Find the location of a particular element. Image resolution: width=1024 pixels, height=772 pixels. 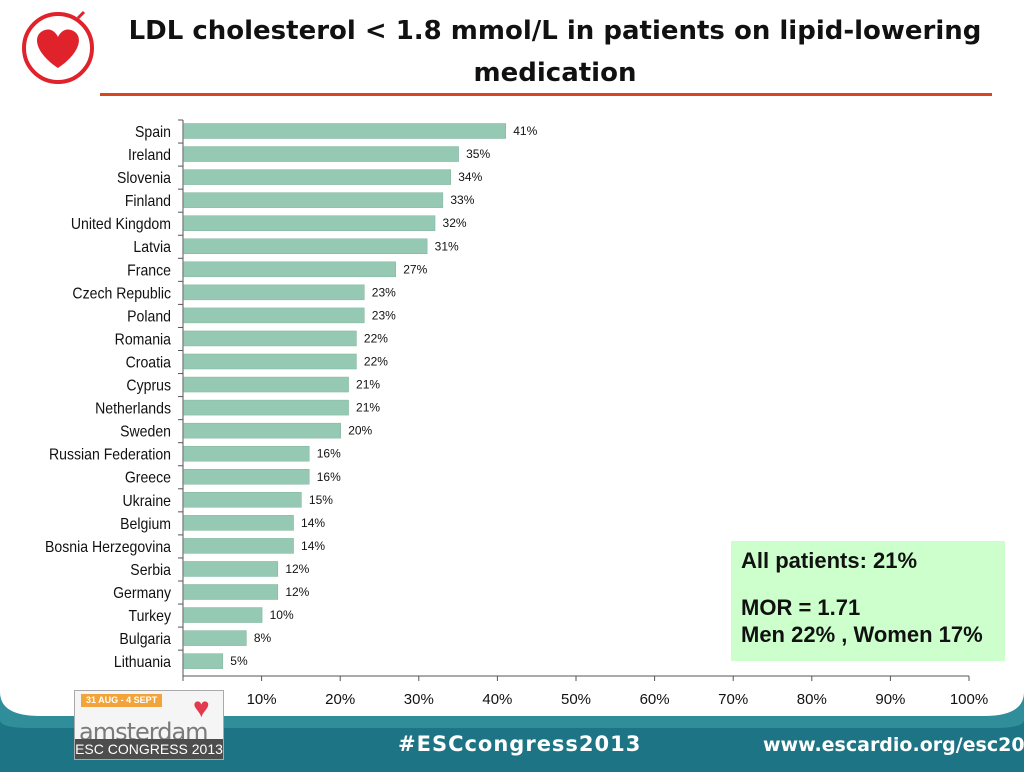

category-label: Finland is located at coordinates (148, 201).